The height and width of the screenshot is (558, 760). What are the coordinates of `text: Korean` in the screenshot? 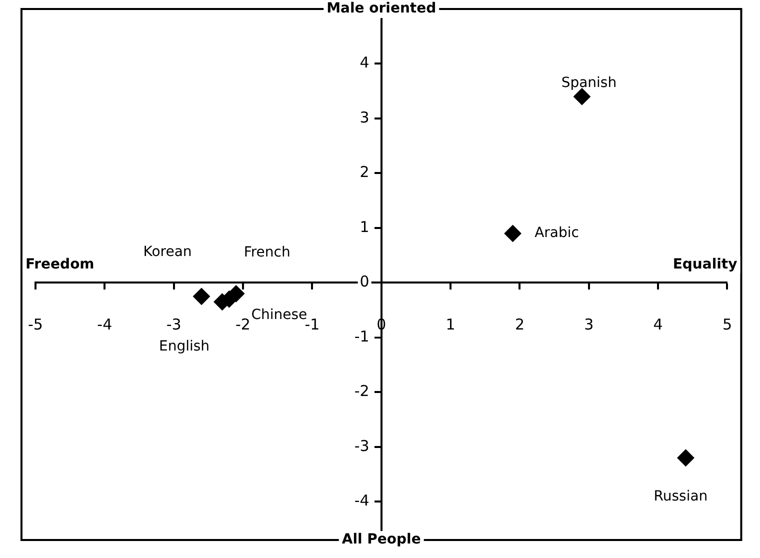 It's located at (167, 252).